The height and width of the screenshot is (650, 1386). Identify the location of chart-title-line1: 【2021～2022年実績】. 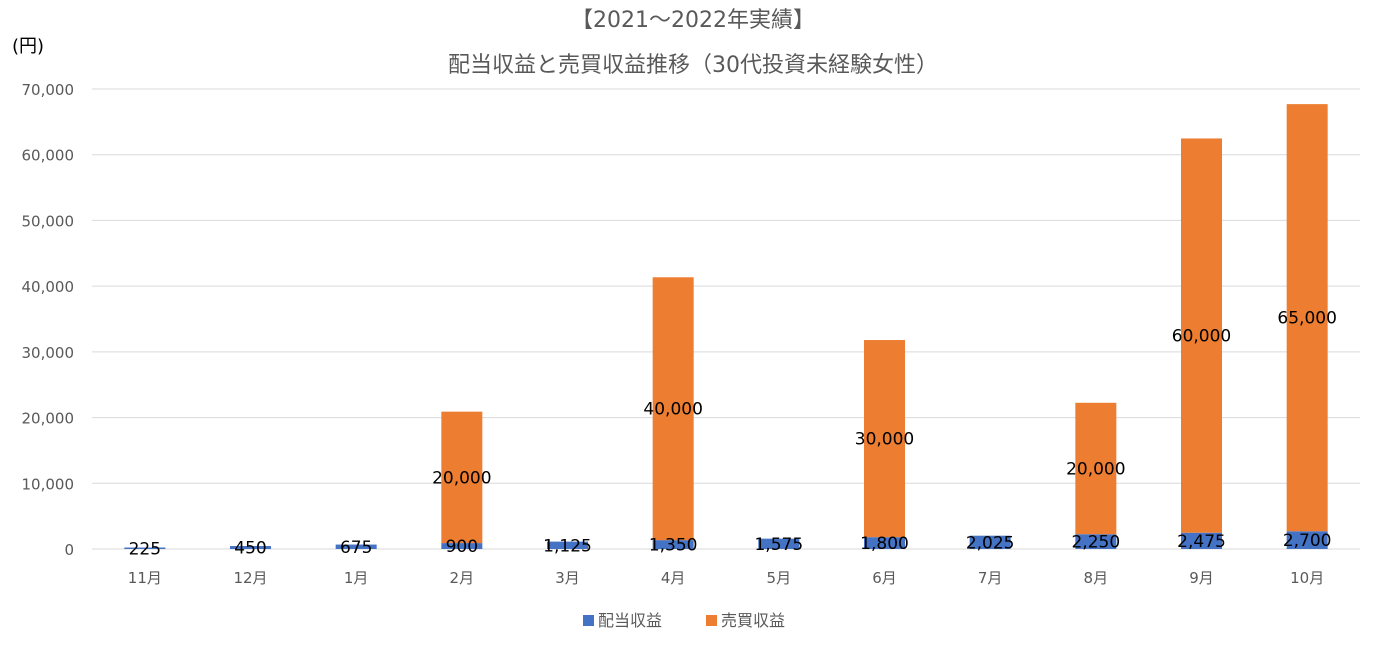
(693, 20).